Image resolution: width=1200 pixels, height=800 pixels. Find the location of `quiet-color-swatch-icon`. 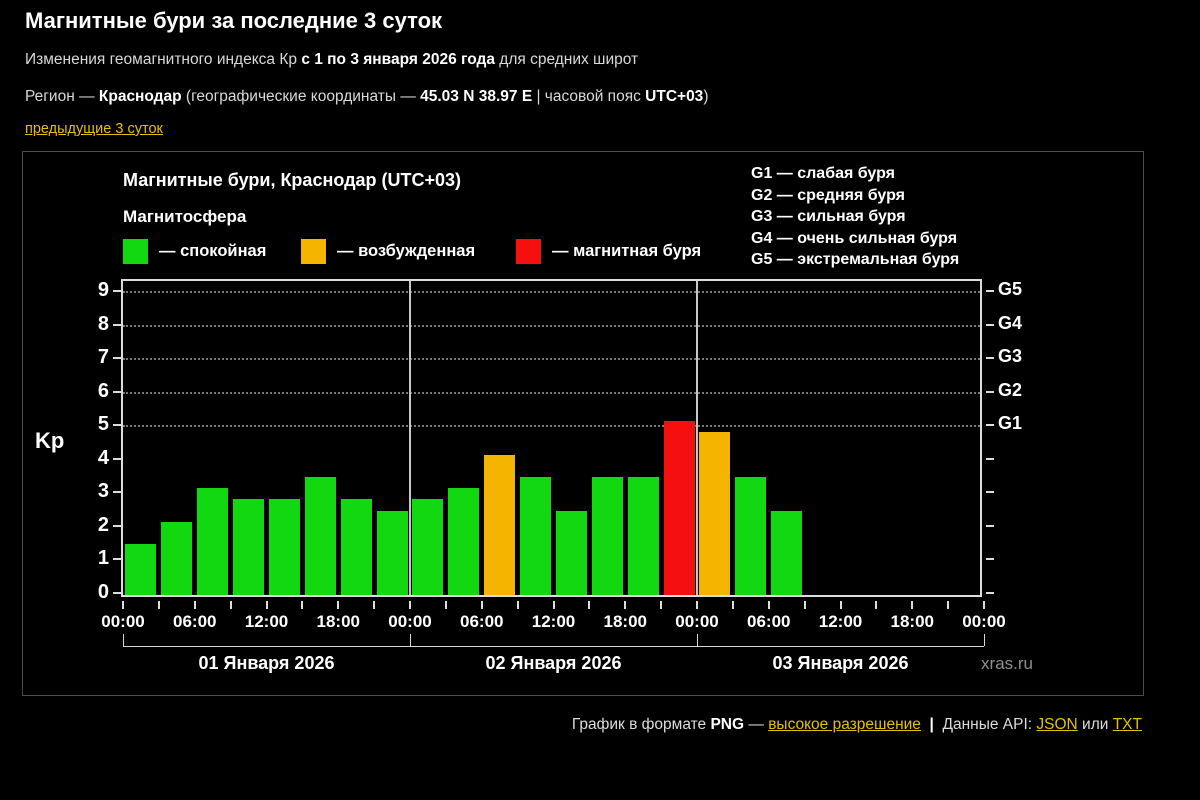

quiet-color-swatch-icon is located at coordinates (135, 251).